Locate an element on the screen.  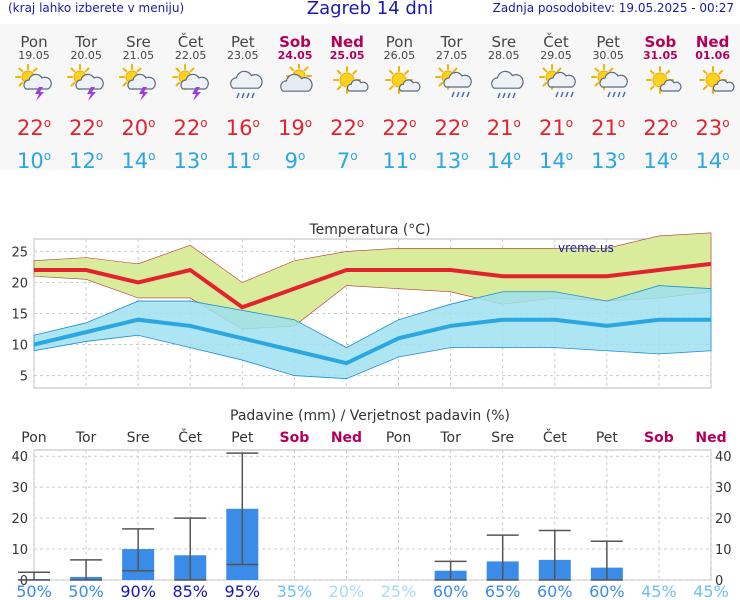
day-name: Pon is located at coordinates (34, 42).